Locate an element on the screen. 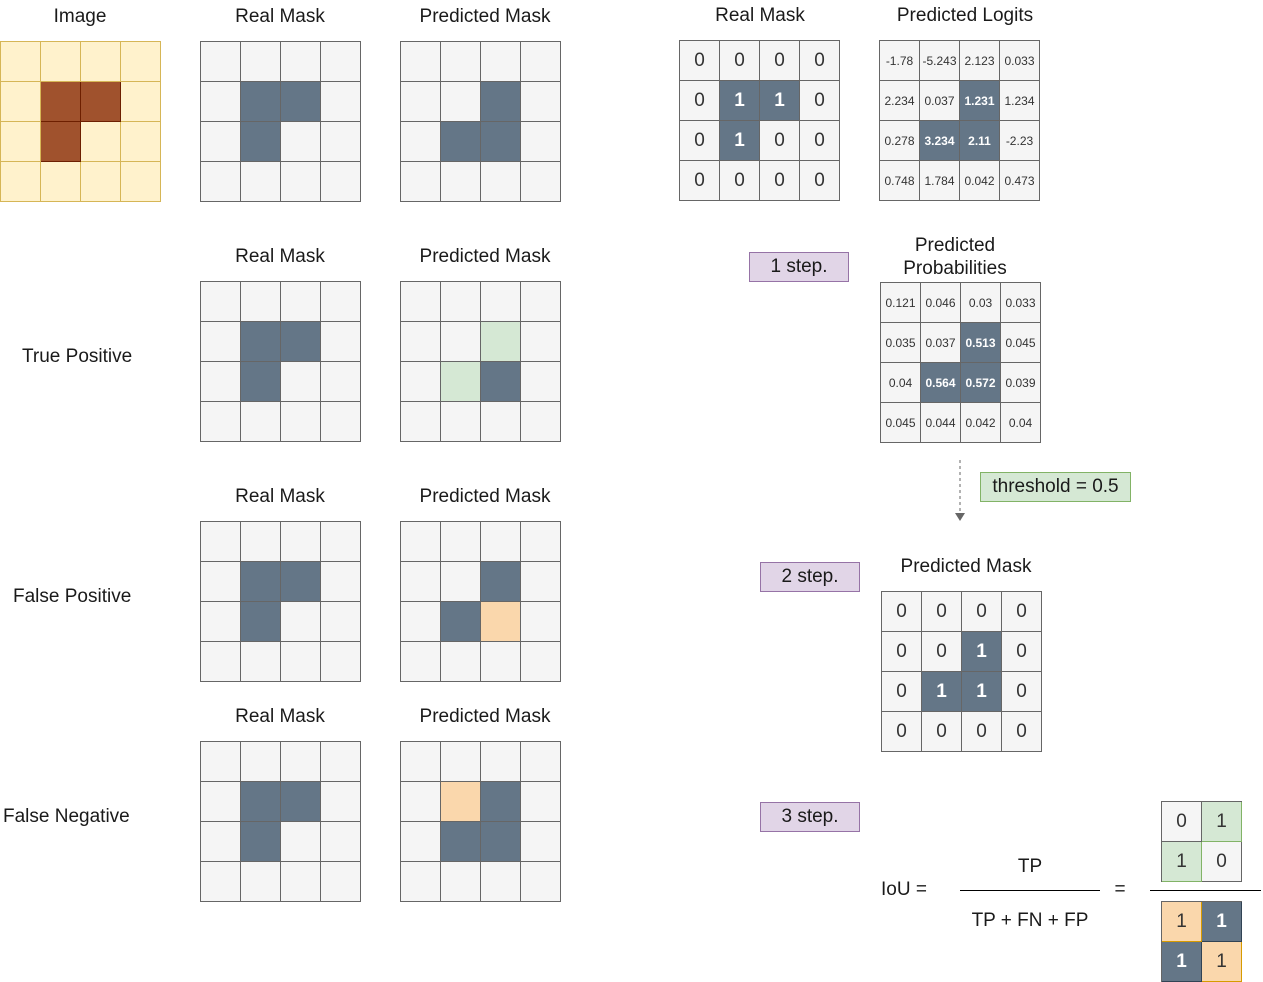 Image resolution: width=1263 pixels, height=982 pixels. fp-real-mask-grid is located at coordinates (280, 601).